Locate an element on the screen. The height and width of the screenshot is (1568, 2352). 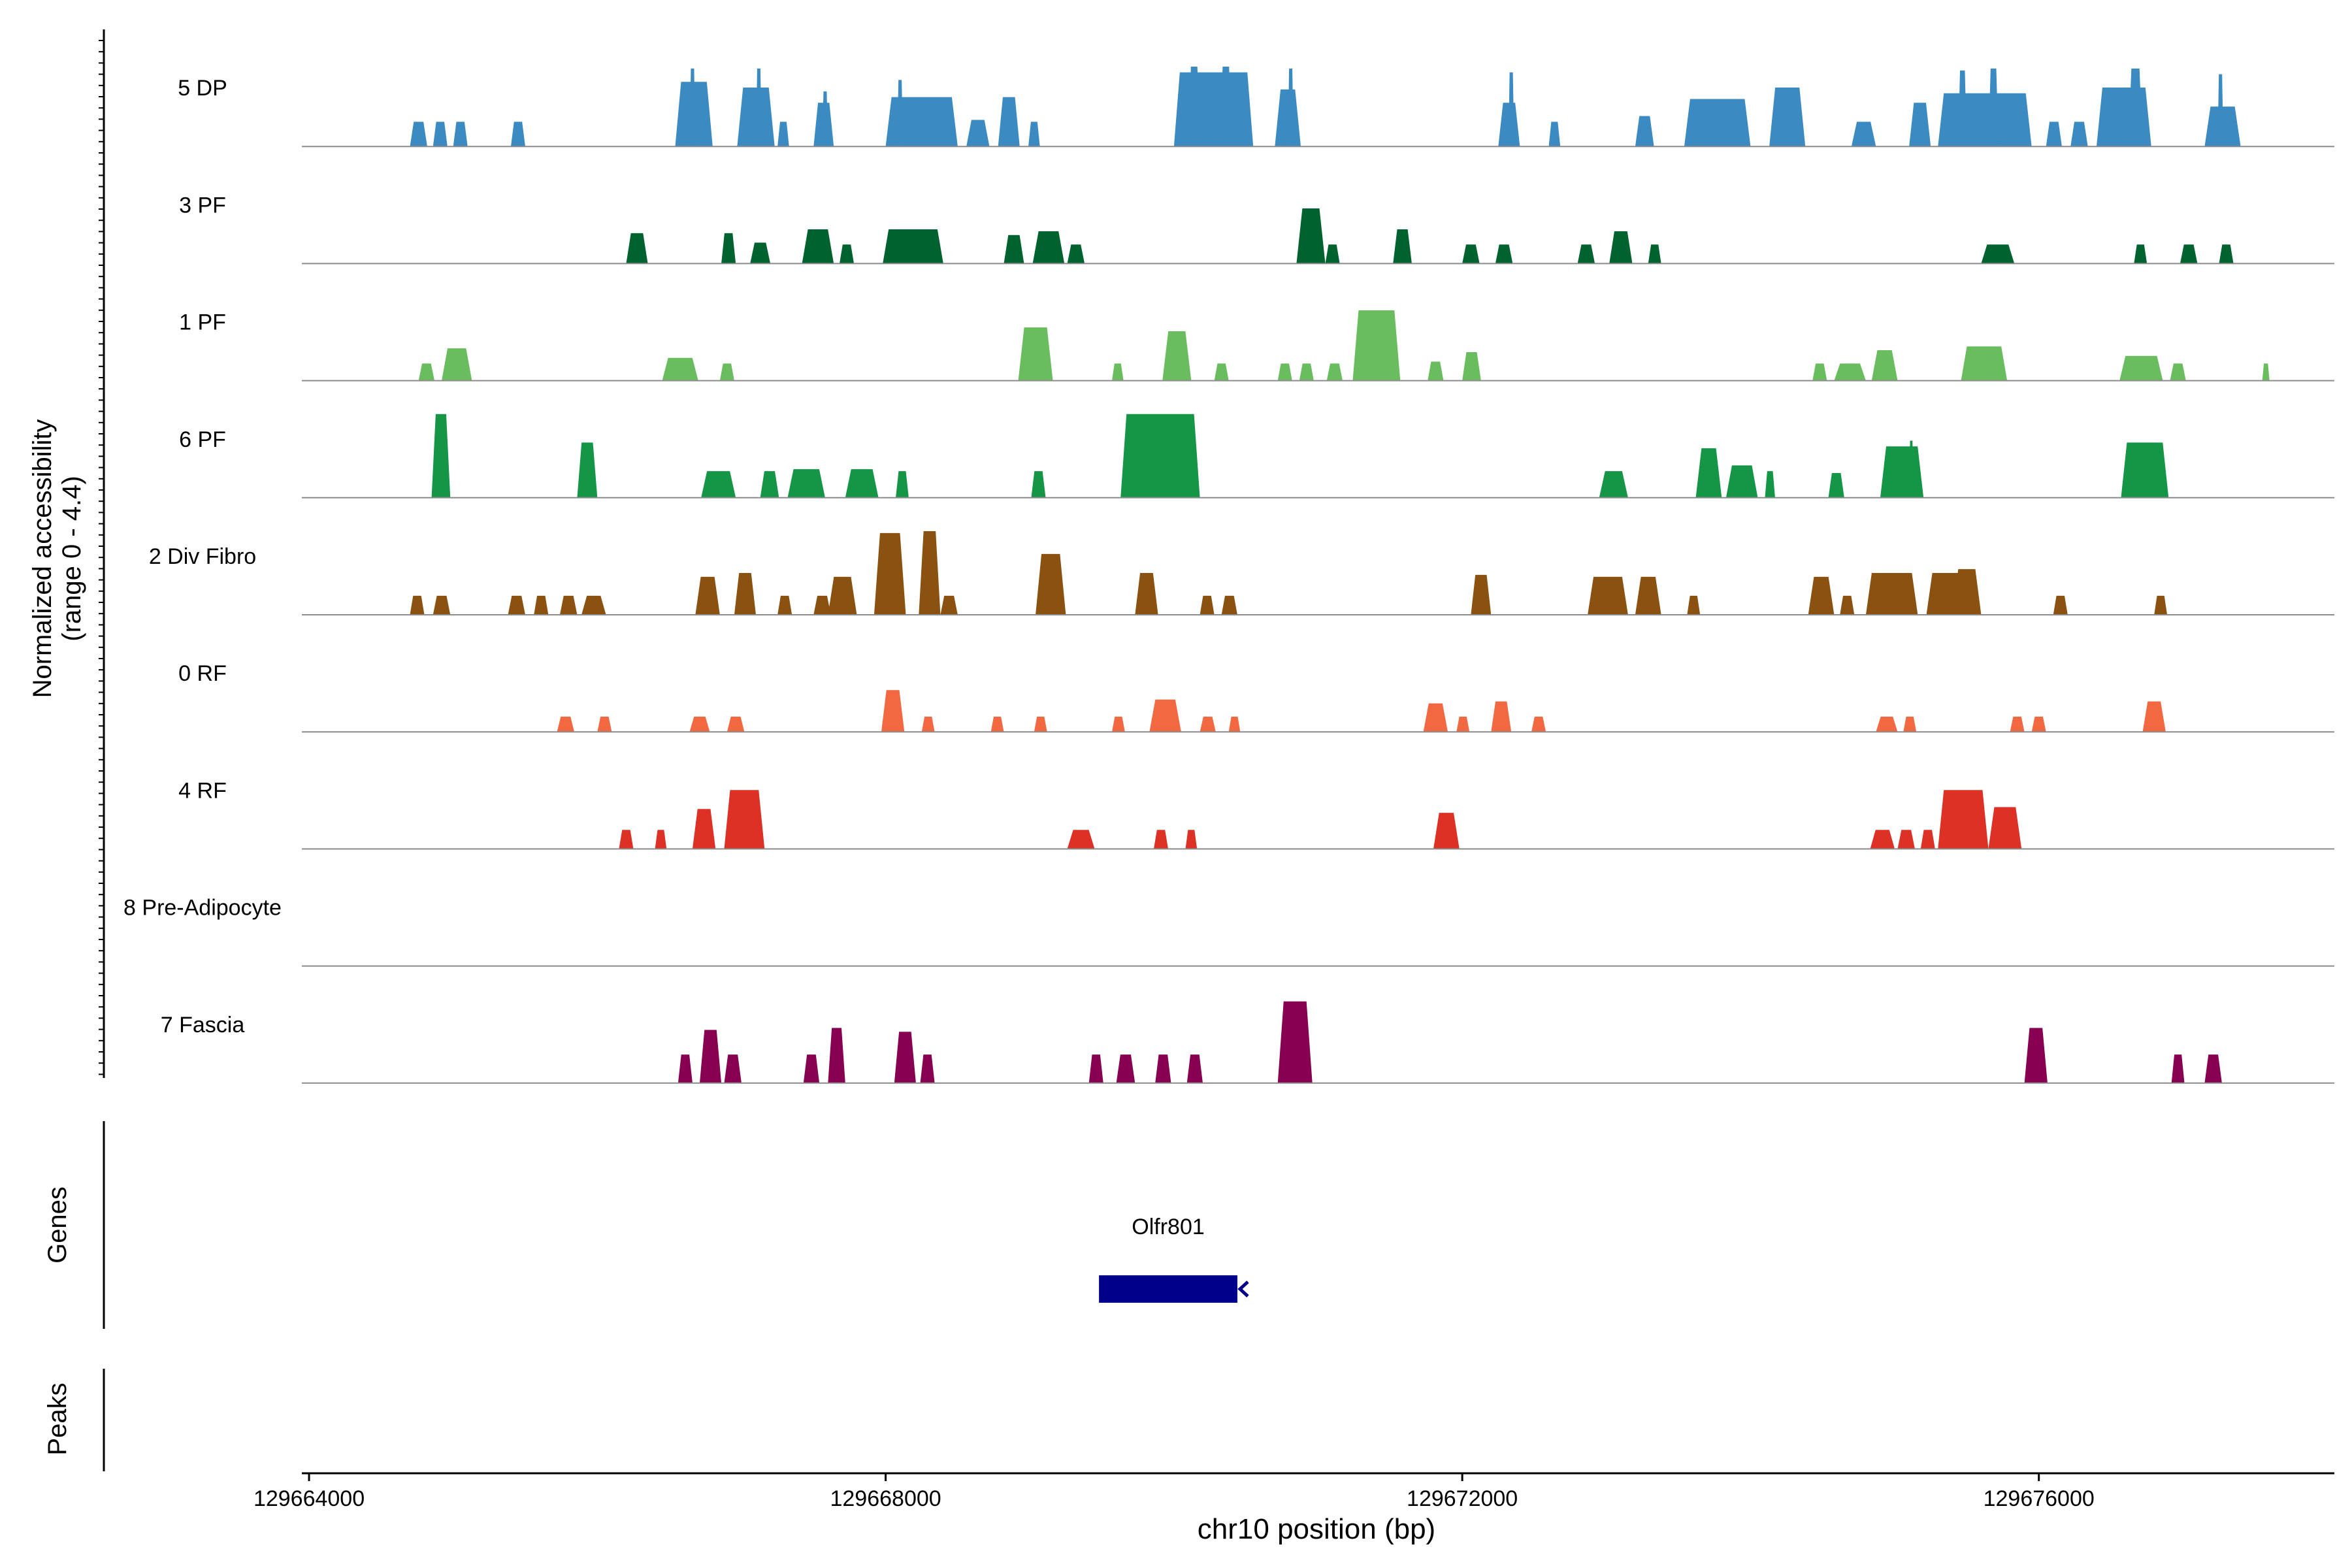
track-8: 8 Pre-Adipocyte is located at coordinates (1228, 931).